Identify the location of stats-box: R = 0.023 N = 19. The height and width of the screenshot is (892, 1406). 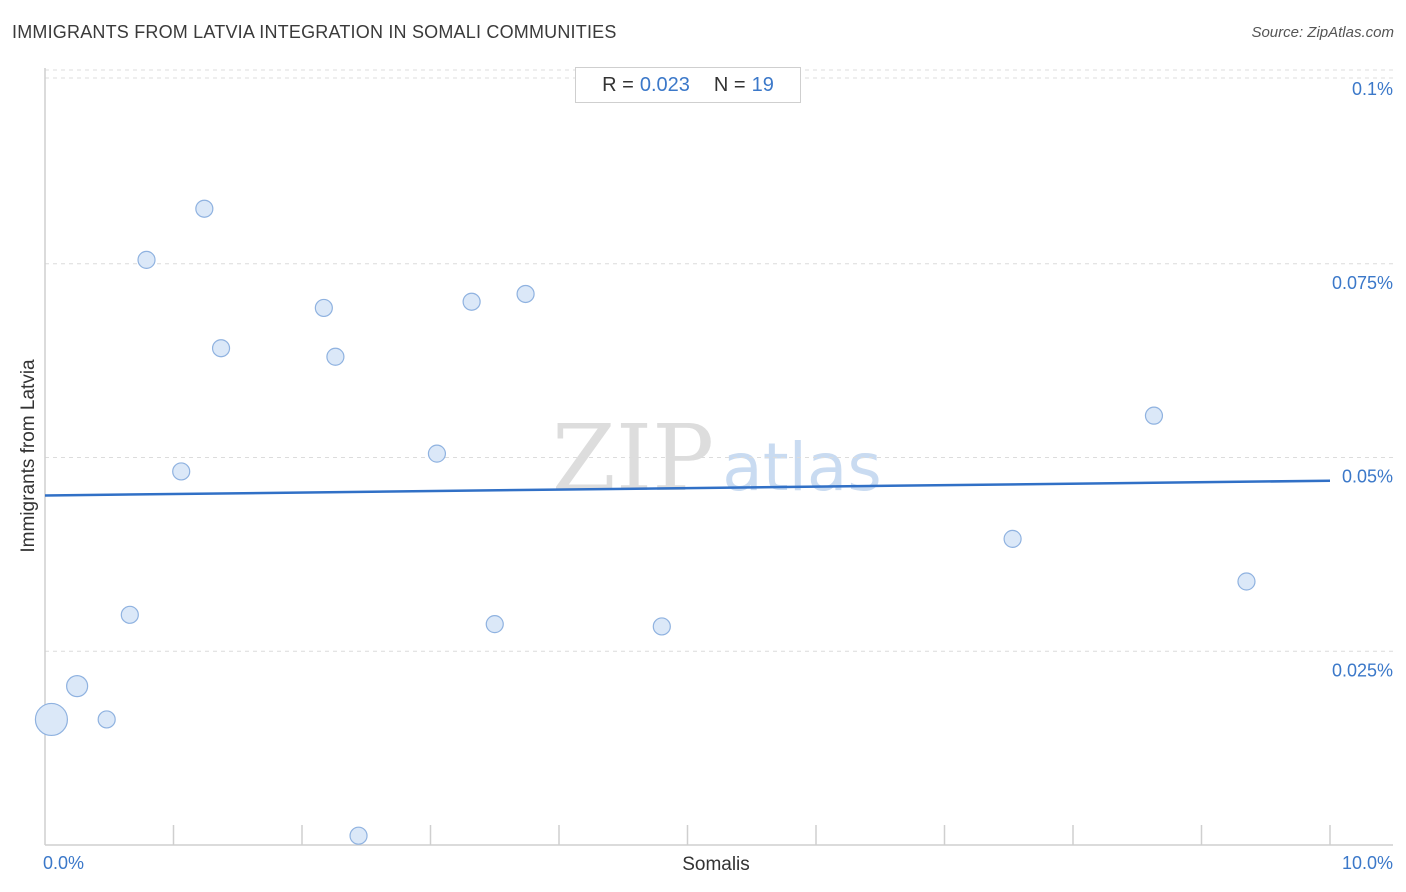
(688, 85).